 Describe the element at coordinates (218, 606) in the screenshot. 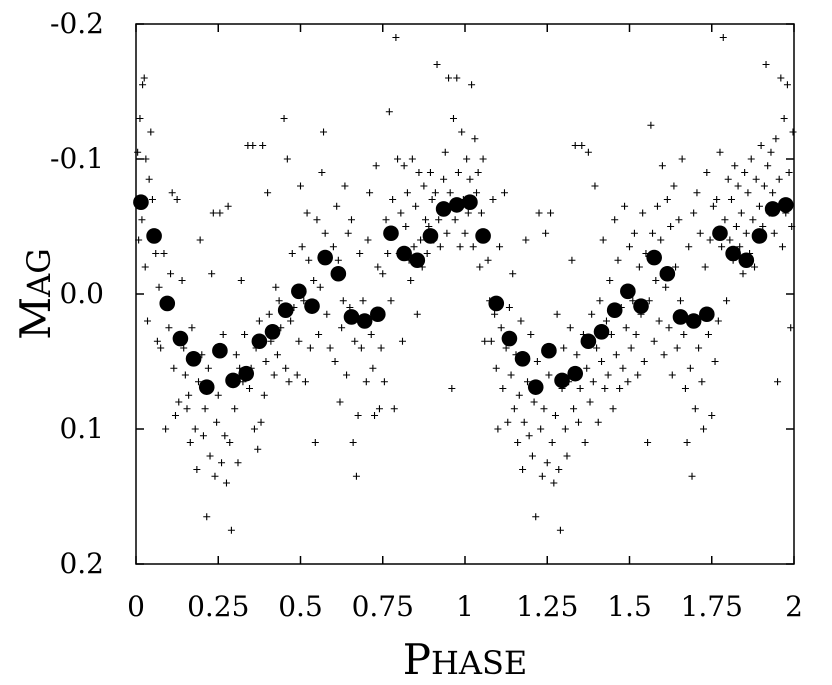

I see `x-tick-label: 0.25` at that location.